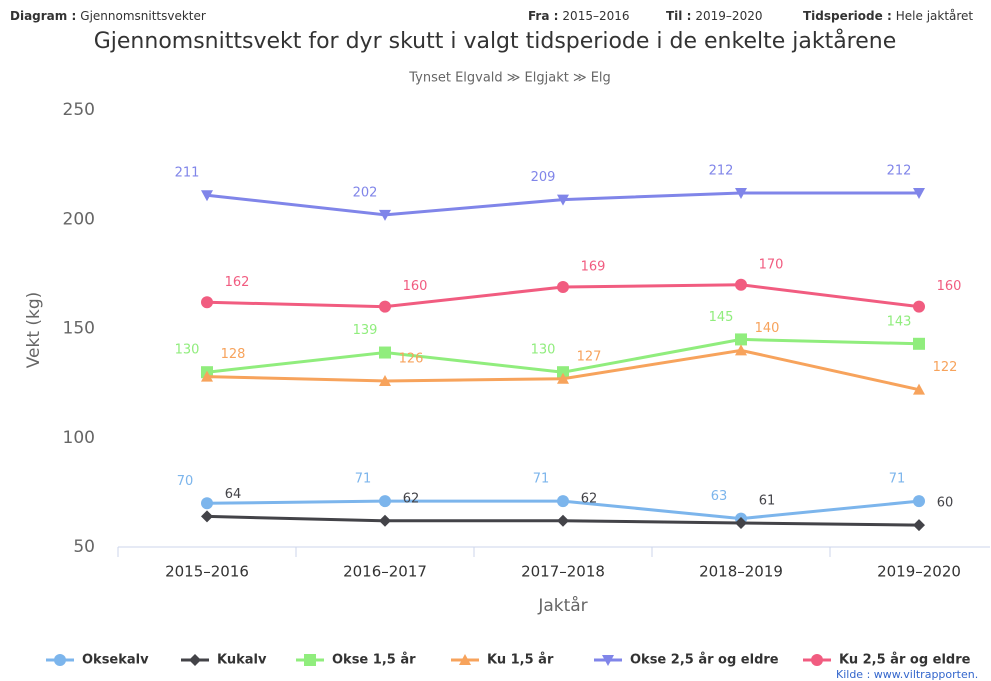  What do you see at coordinates (847, 16) in the screenshot?
I see `header-label: Tidsperiode :` at bounding box center [847, 16].